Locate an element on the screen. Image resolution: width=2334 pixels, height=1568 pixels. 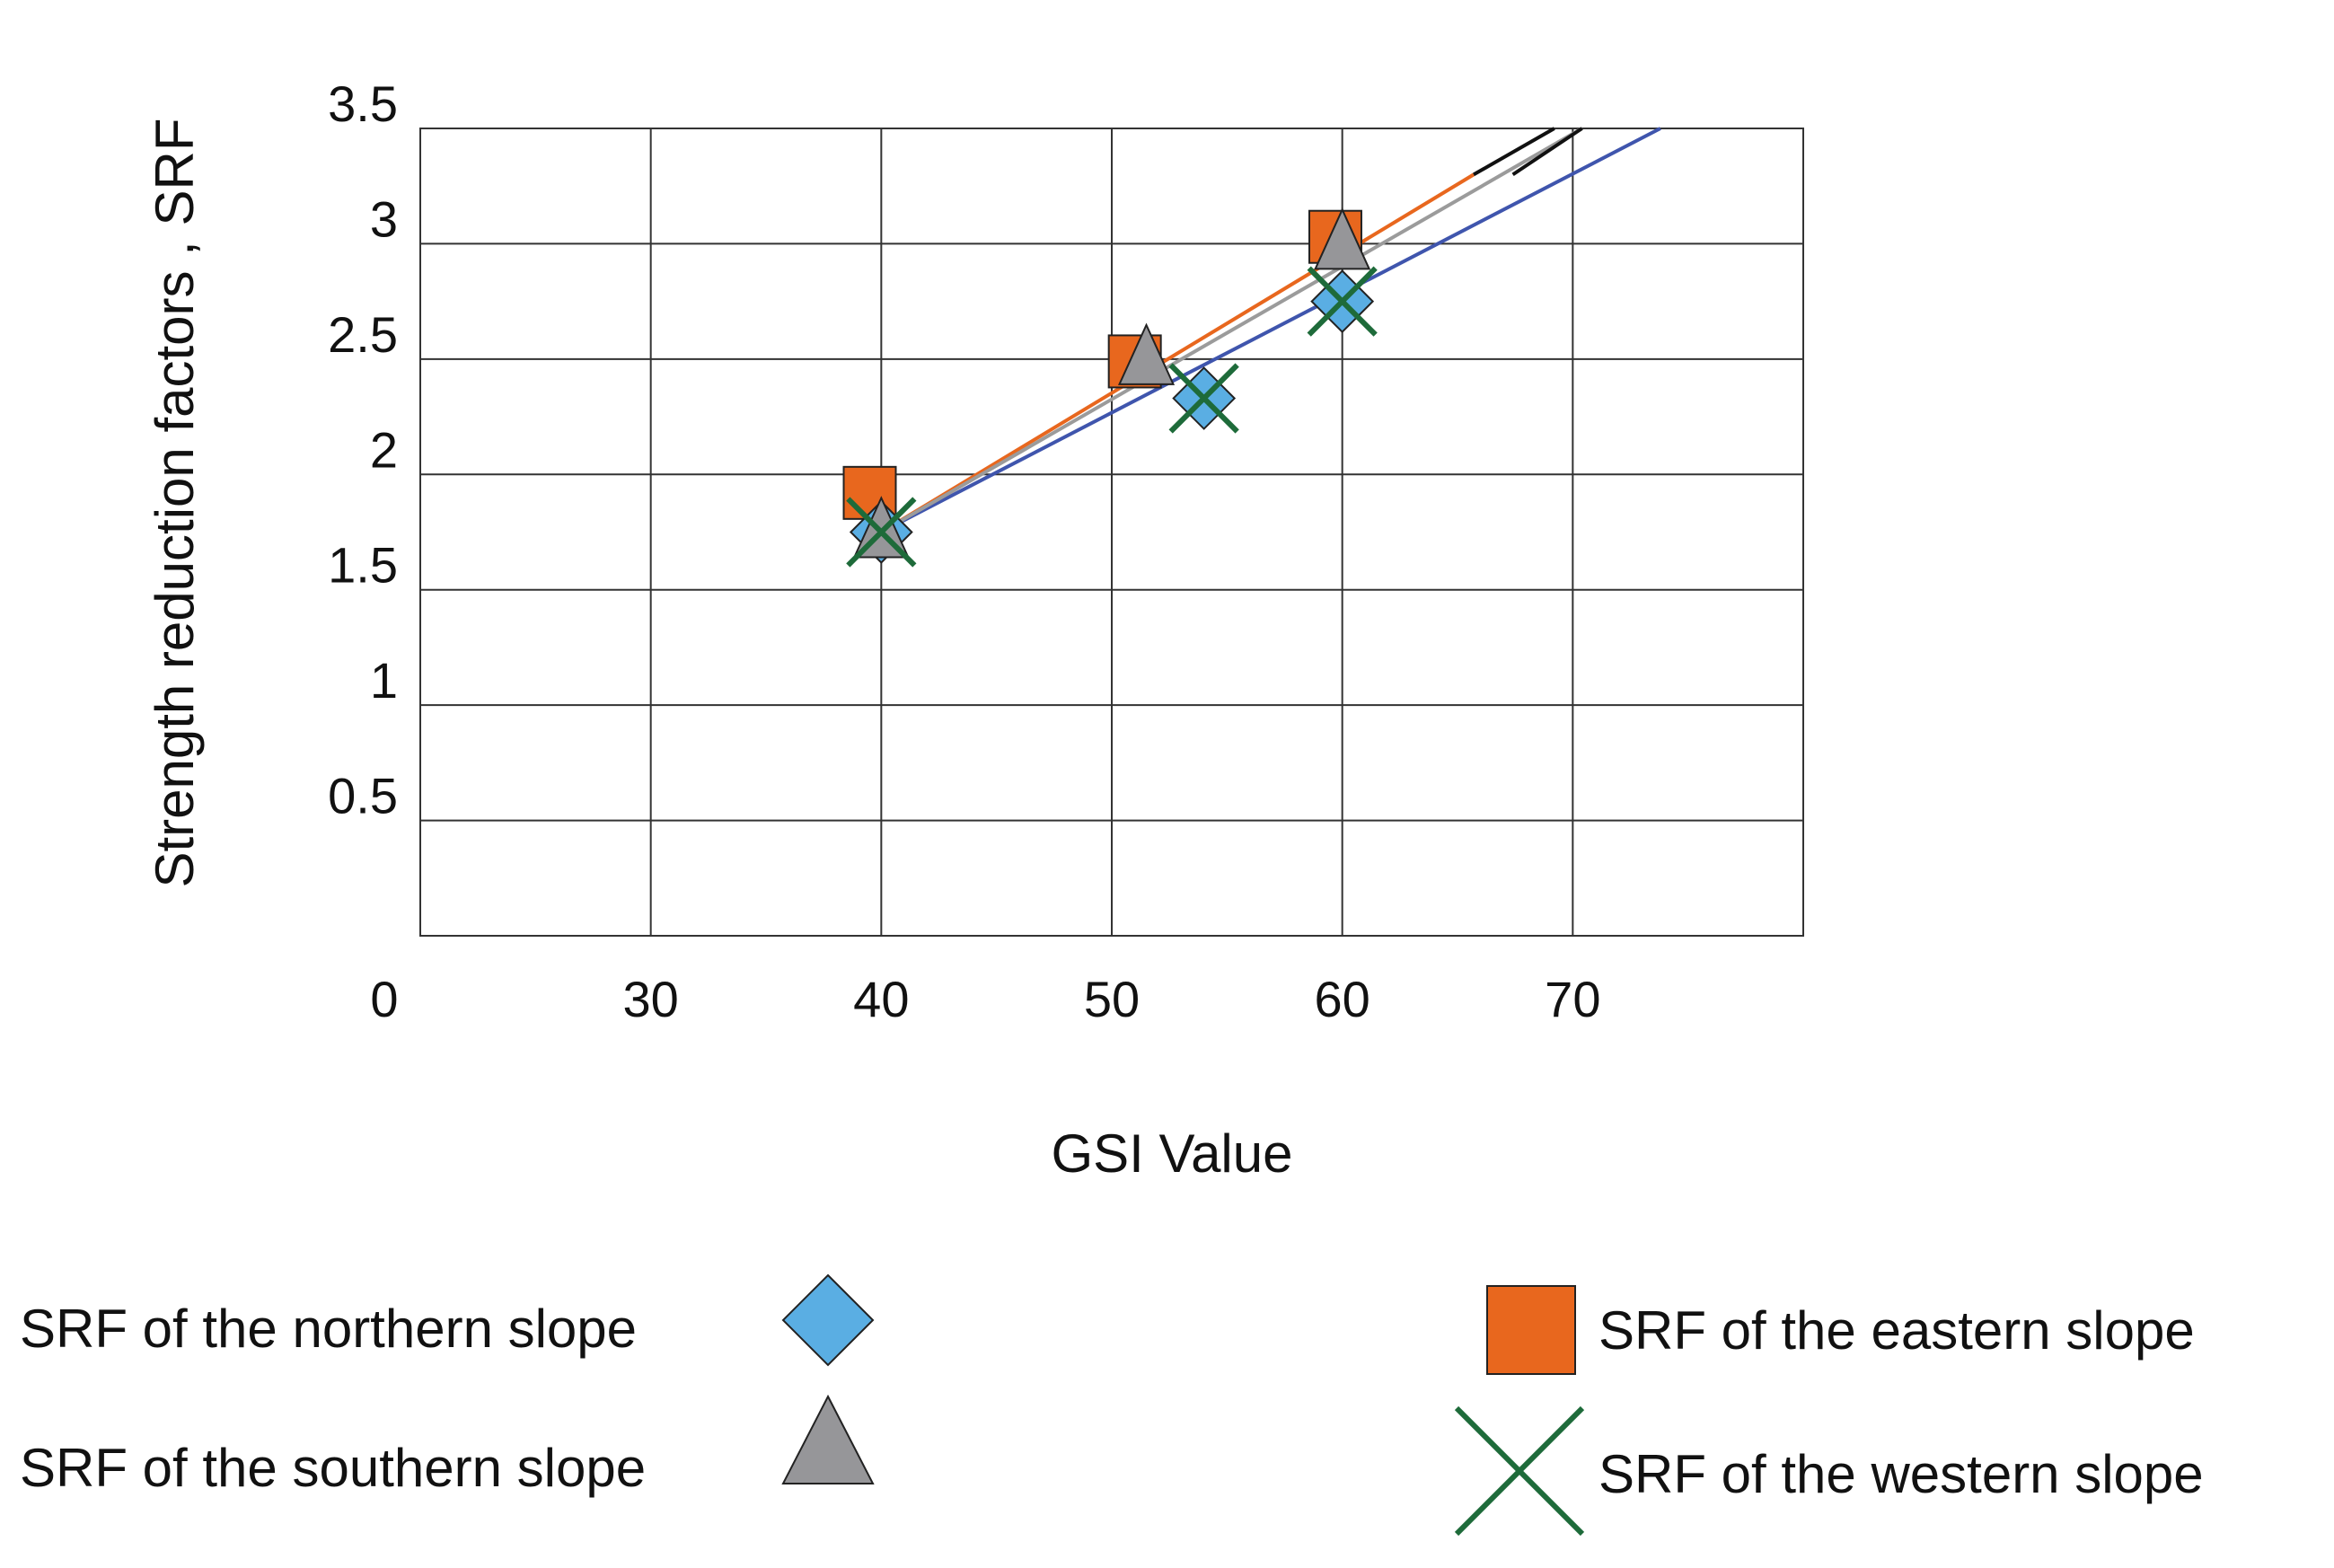
legend-item-southern: SRF of the southern slope is located at coordinates (447, 1446).